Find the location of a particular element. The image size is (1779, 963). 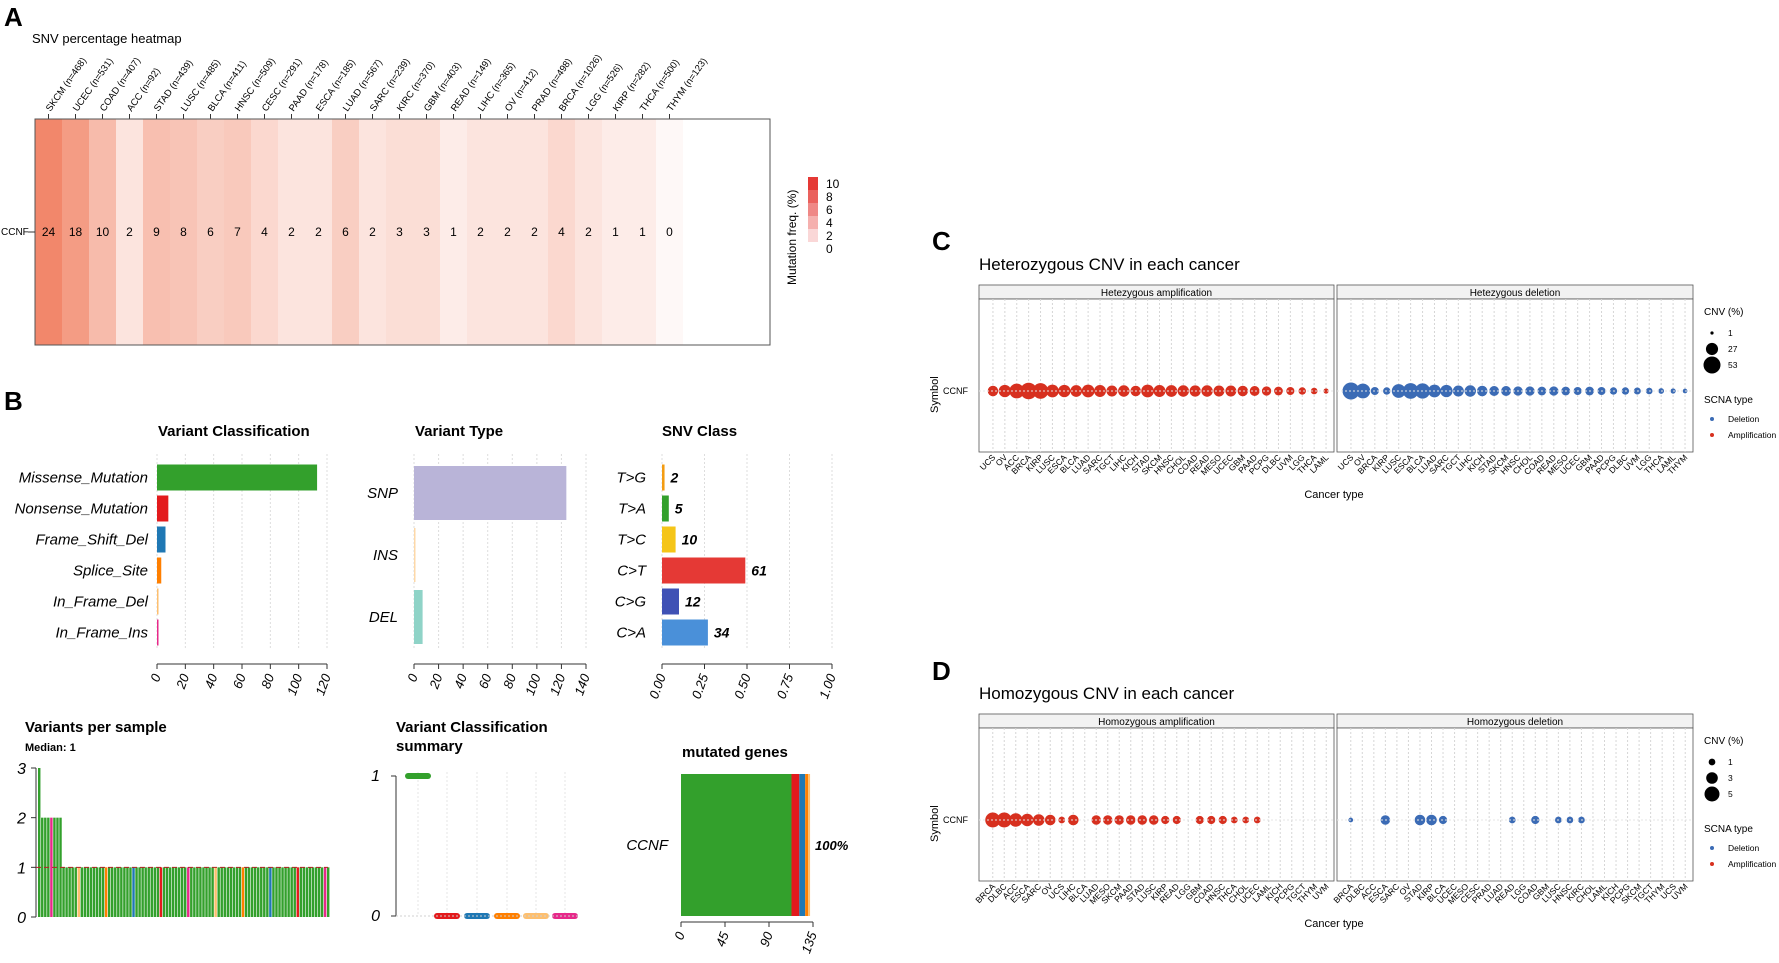

axis-tick-label: 20 is located at coordinates (436, 681).